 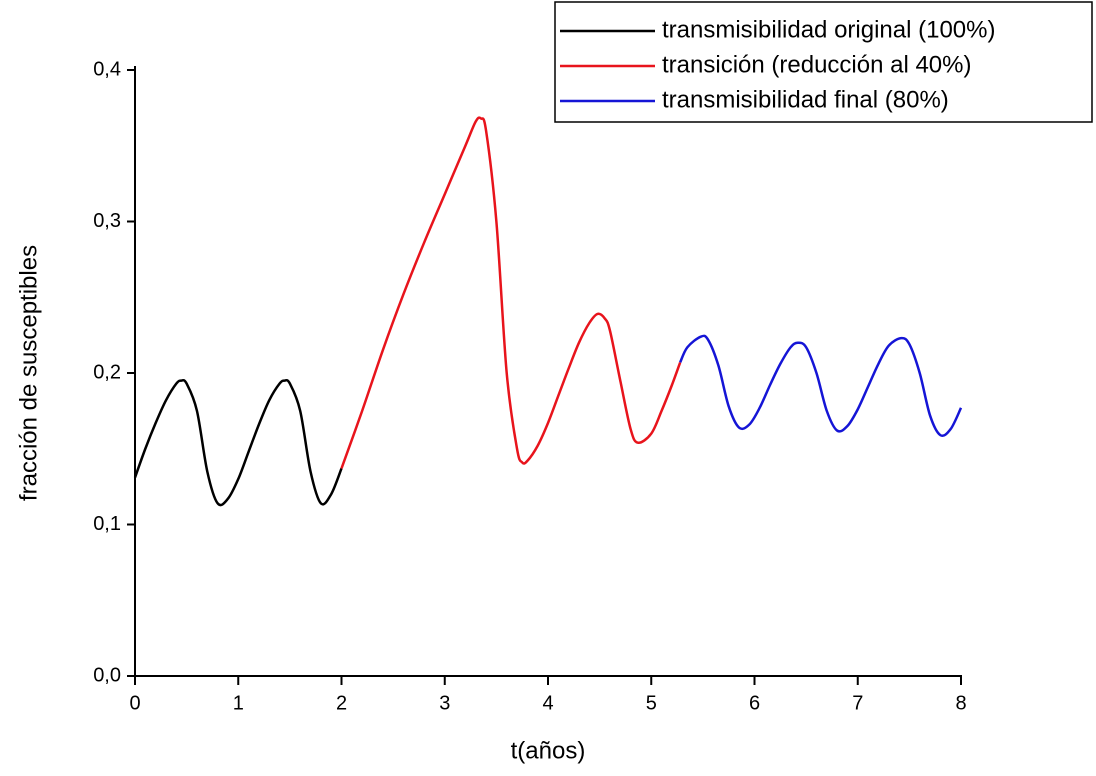 I want to click on y-tick-label: 0,4, so click(x=107, y=69).